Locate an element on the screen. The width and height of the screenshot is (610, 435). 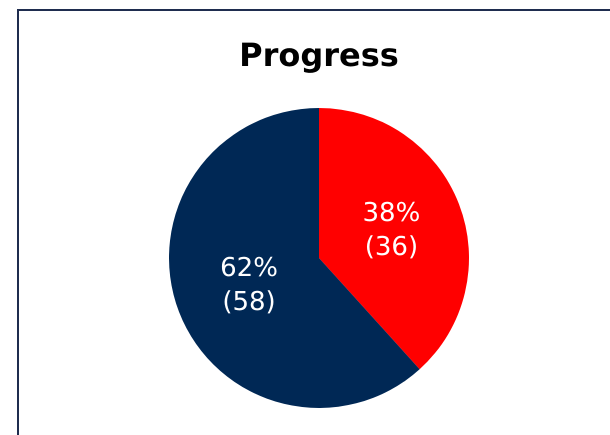
pie-slice is located at coordinates (394, 239).